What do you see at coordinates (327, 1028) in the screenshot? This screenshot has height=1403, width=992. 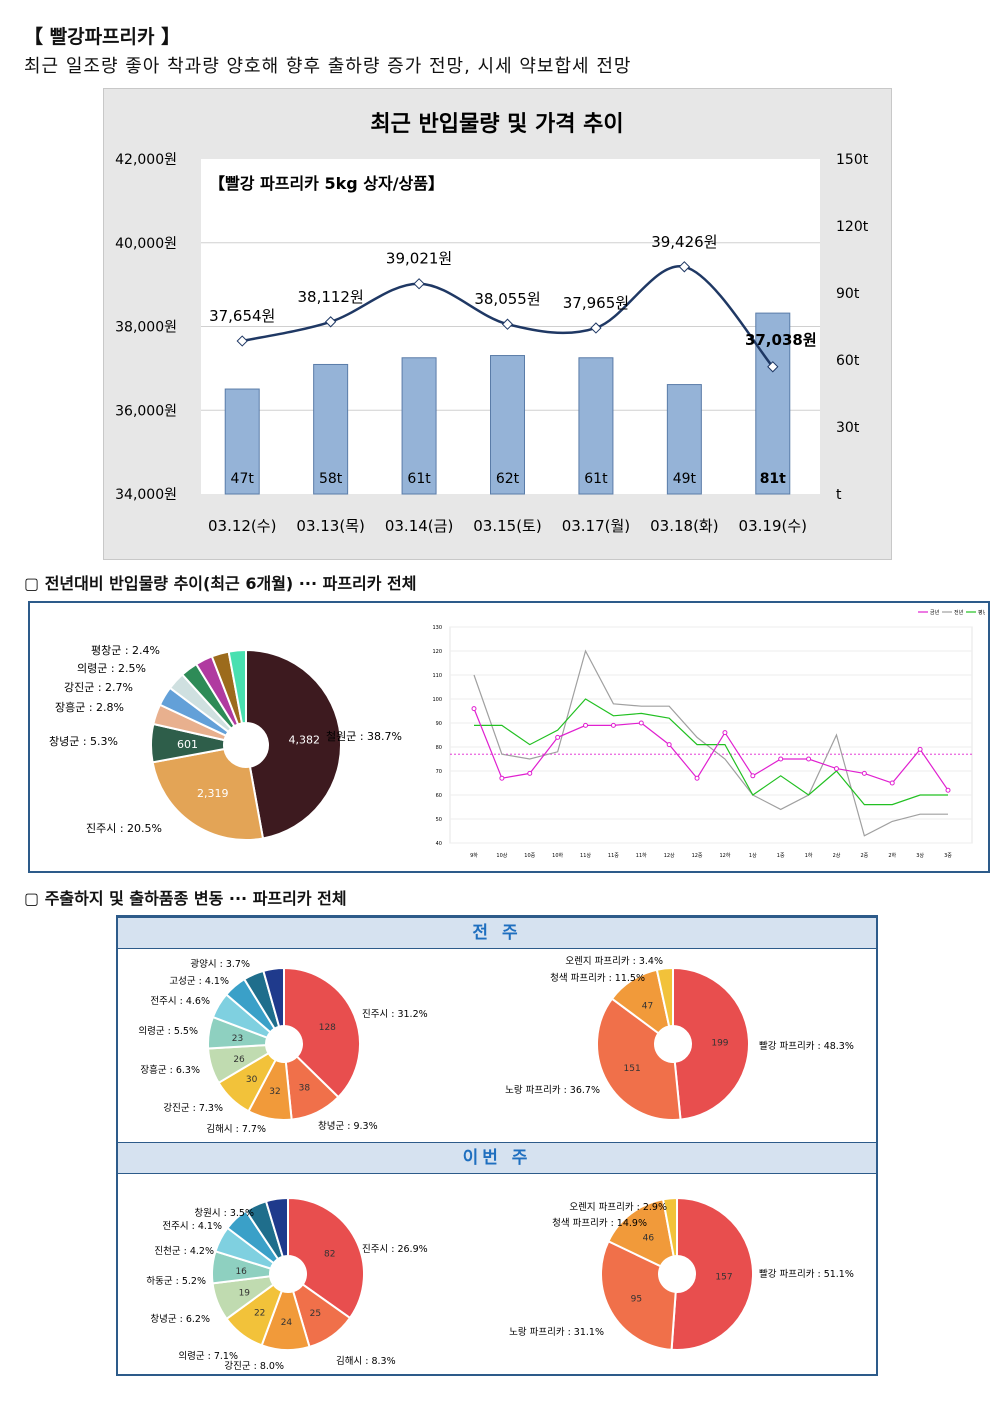 I see `slice-value: 128` at bounding box center [327, 1028].